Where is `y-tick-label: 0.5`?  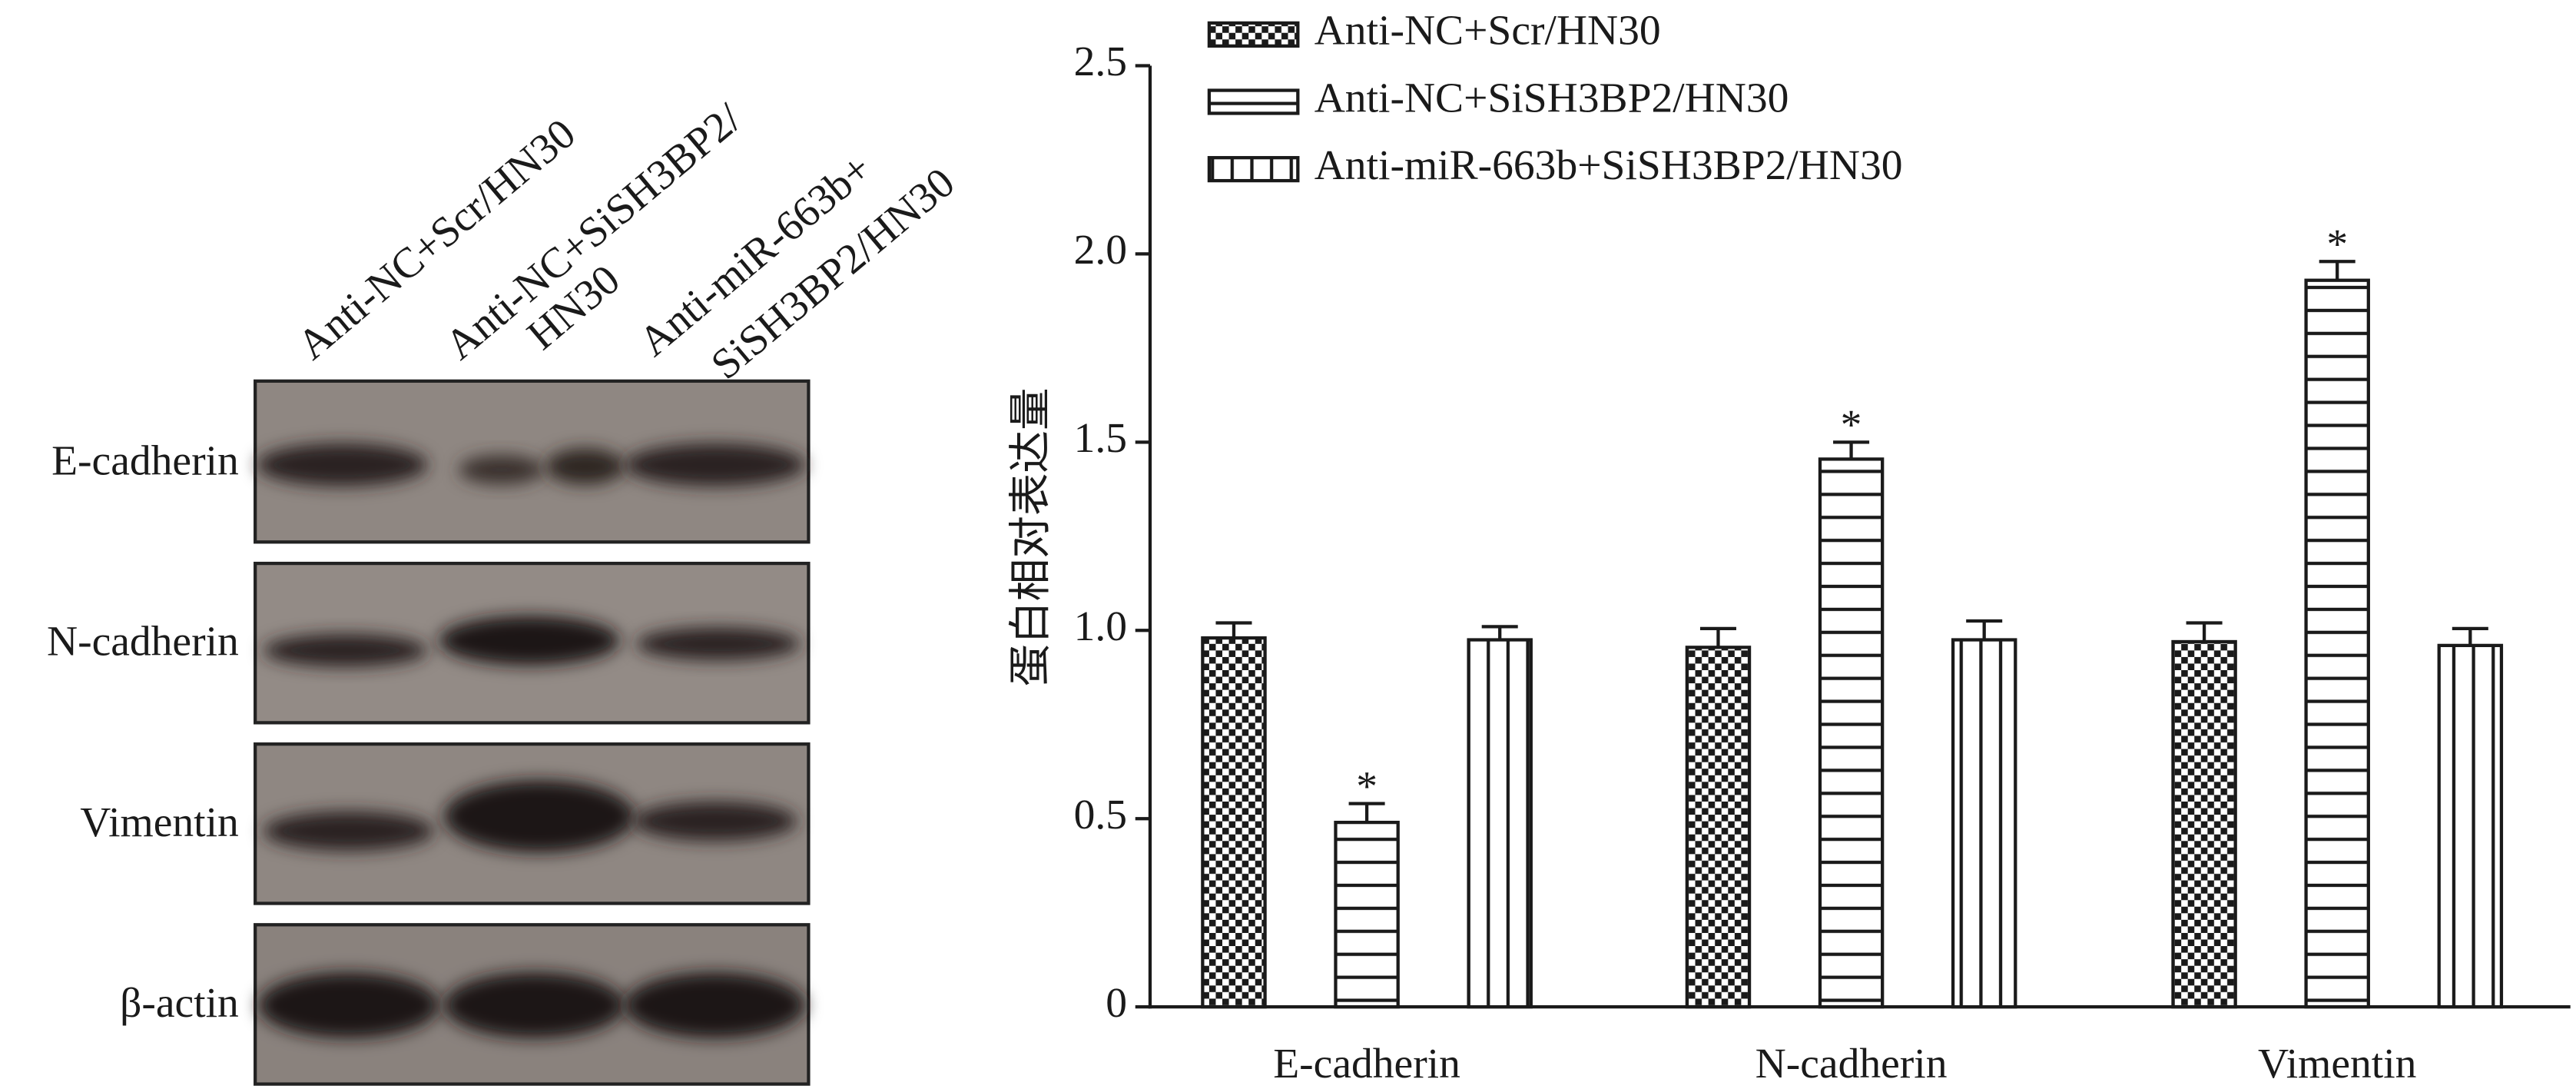 y-tick-label: 0.5 is located at coordinates (1100, 814).